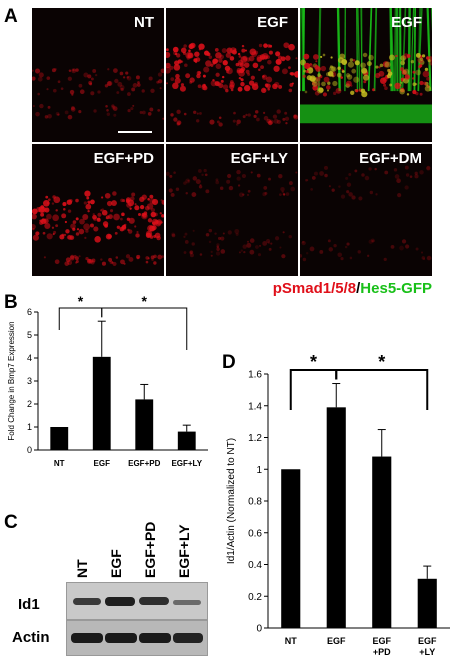 This screenshot has width=454, height=669. I want to click on y-tick-label: 5, so click(29, 335).